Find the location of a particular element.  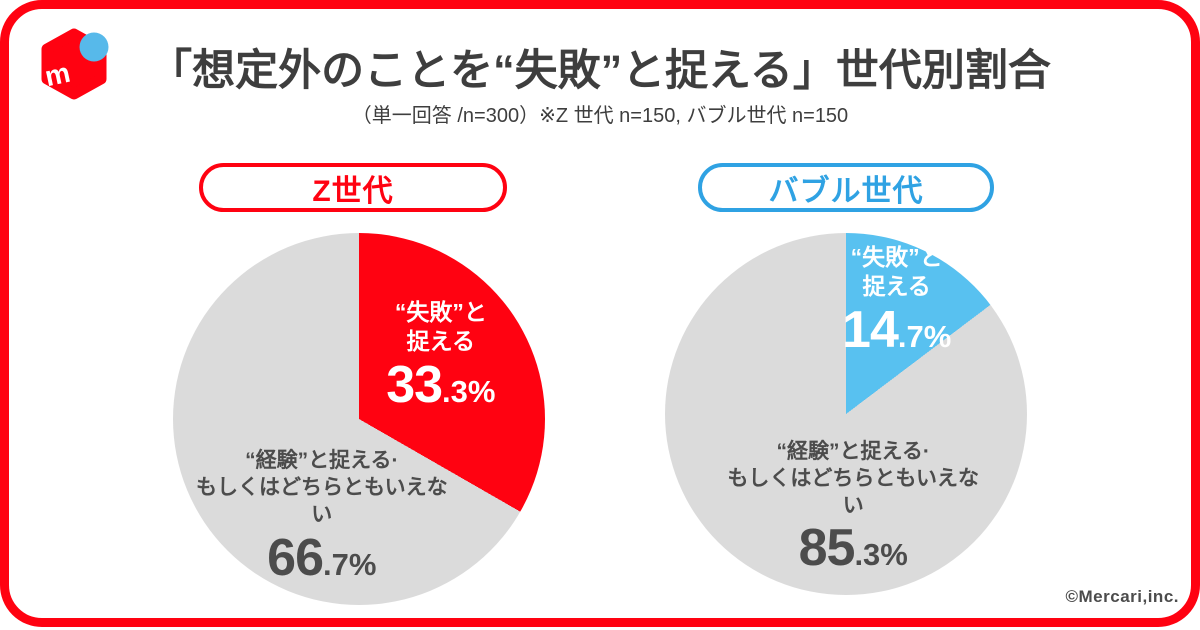

survey-note: （単一回答 /n=300）※Z 世代 n=150, バブル世代 n=150 is located at coordinates (600, 116).